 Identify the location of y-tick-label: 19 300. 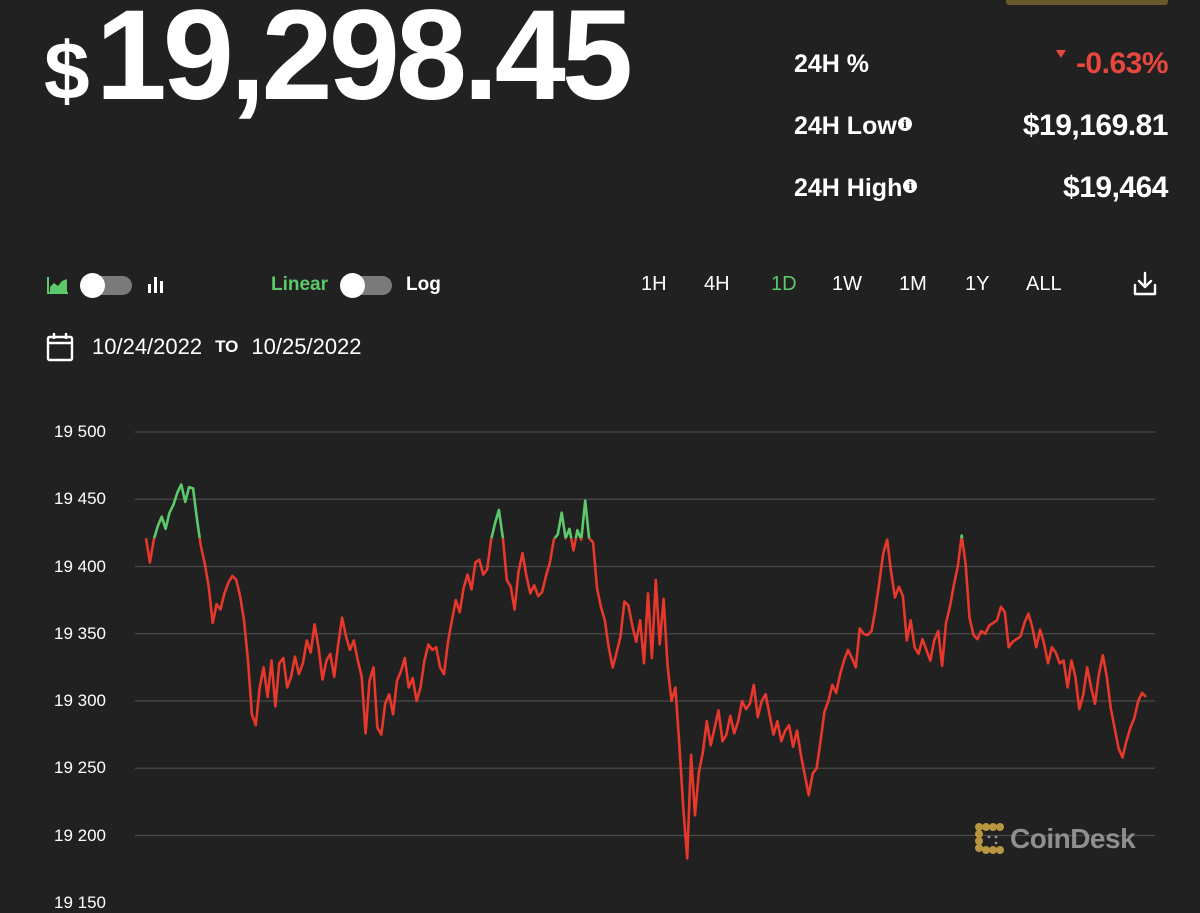
(80, 700).